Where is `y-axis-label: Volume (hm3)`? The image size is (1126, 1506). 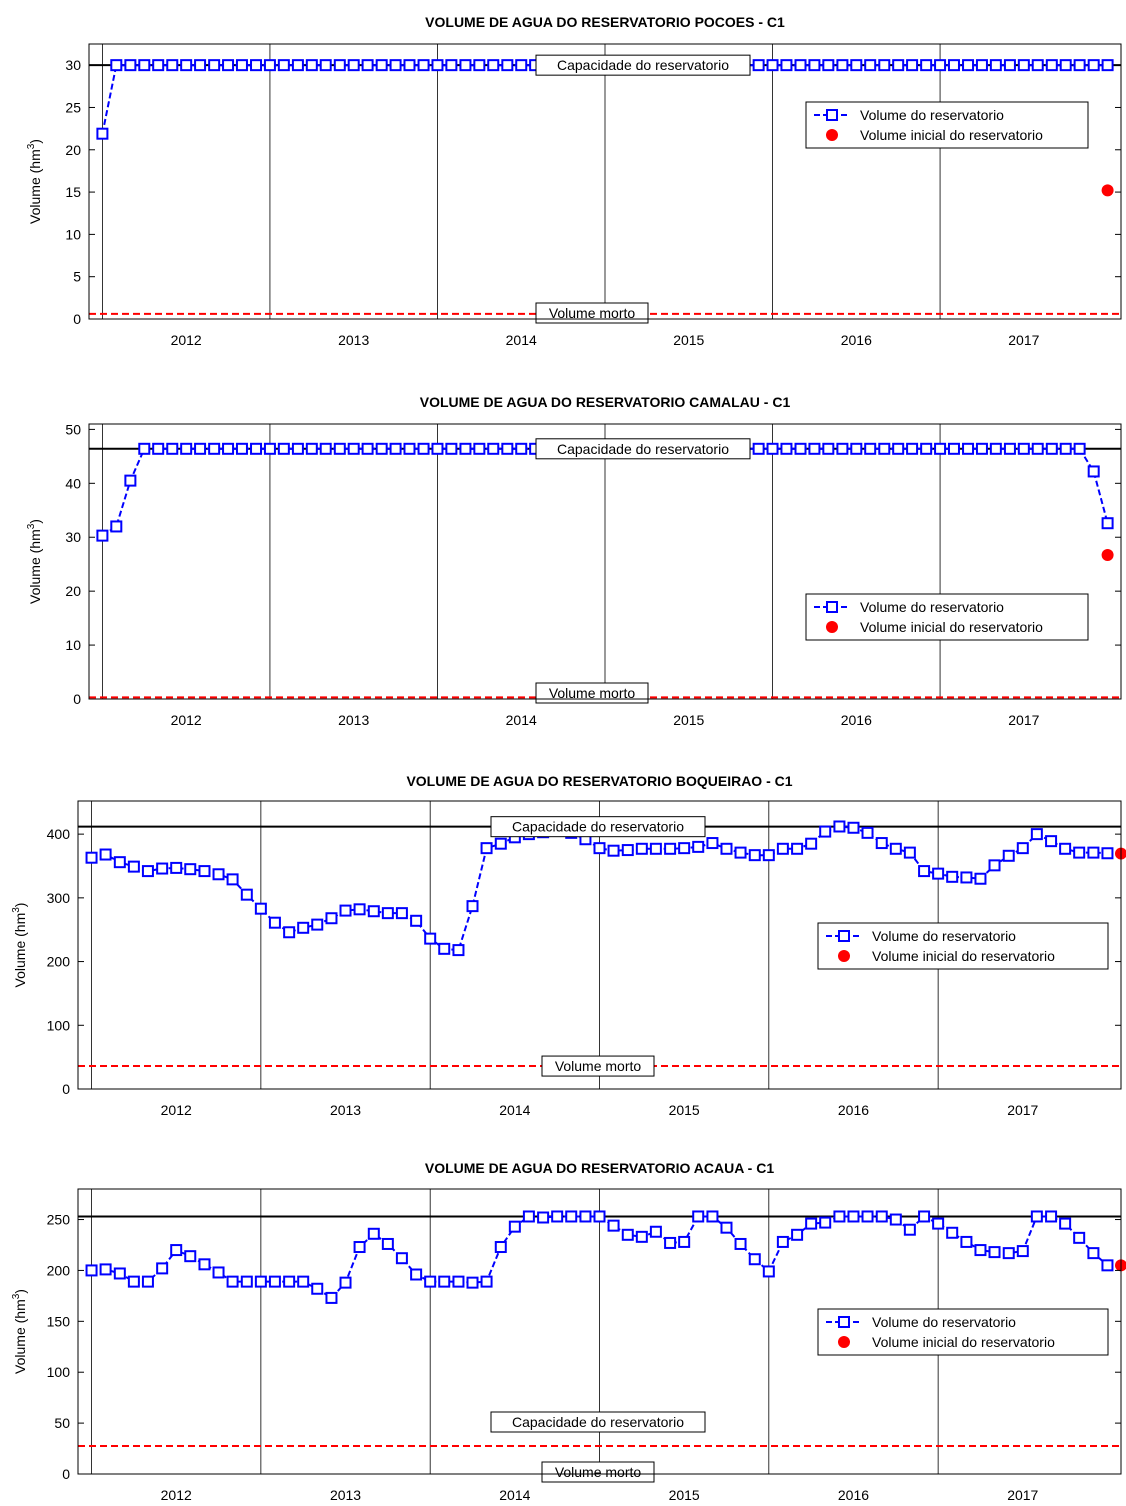
y-axis-label: Volume (hm3) is located at coordinates (34, 561).